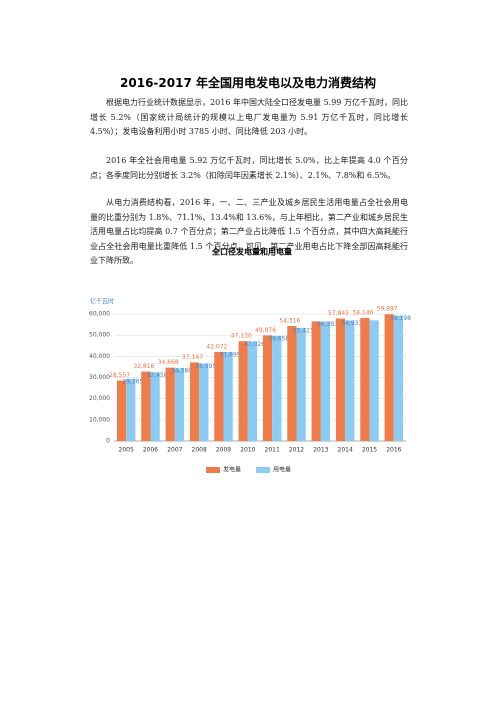 This screenshot has height=702, width=496. Describe the element at coordinates (232, 470) in the screenshot. I see `legend-label: 发电量` at that location.